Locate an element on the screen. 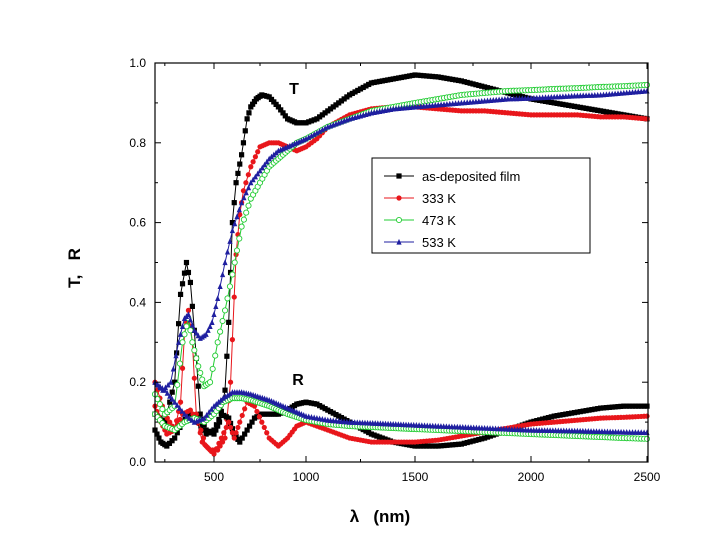  legend-label: 473 K is located at coordinates (439, 220).